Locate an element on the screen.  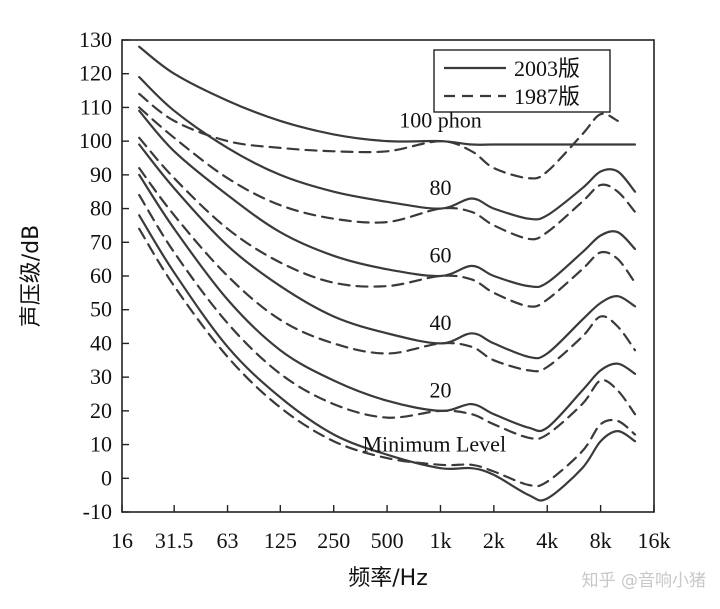
x-axis-title: 频率/Hz is located at coordinates (388, 578).